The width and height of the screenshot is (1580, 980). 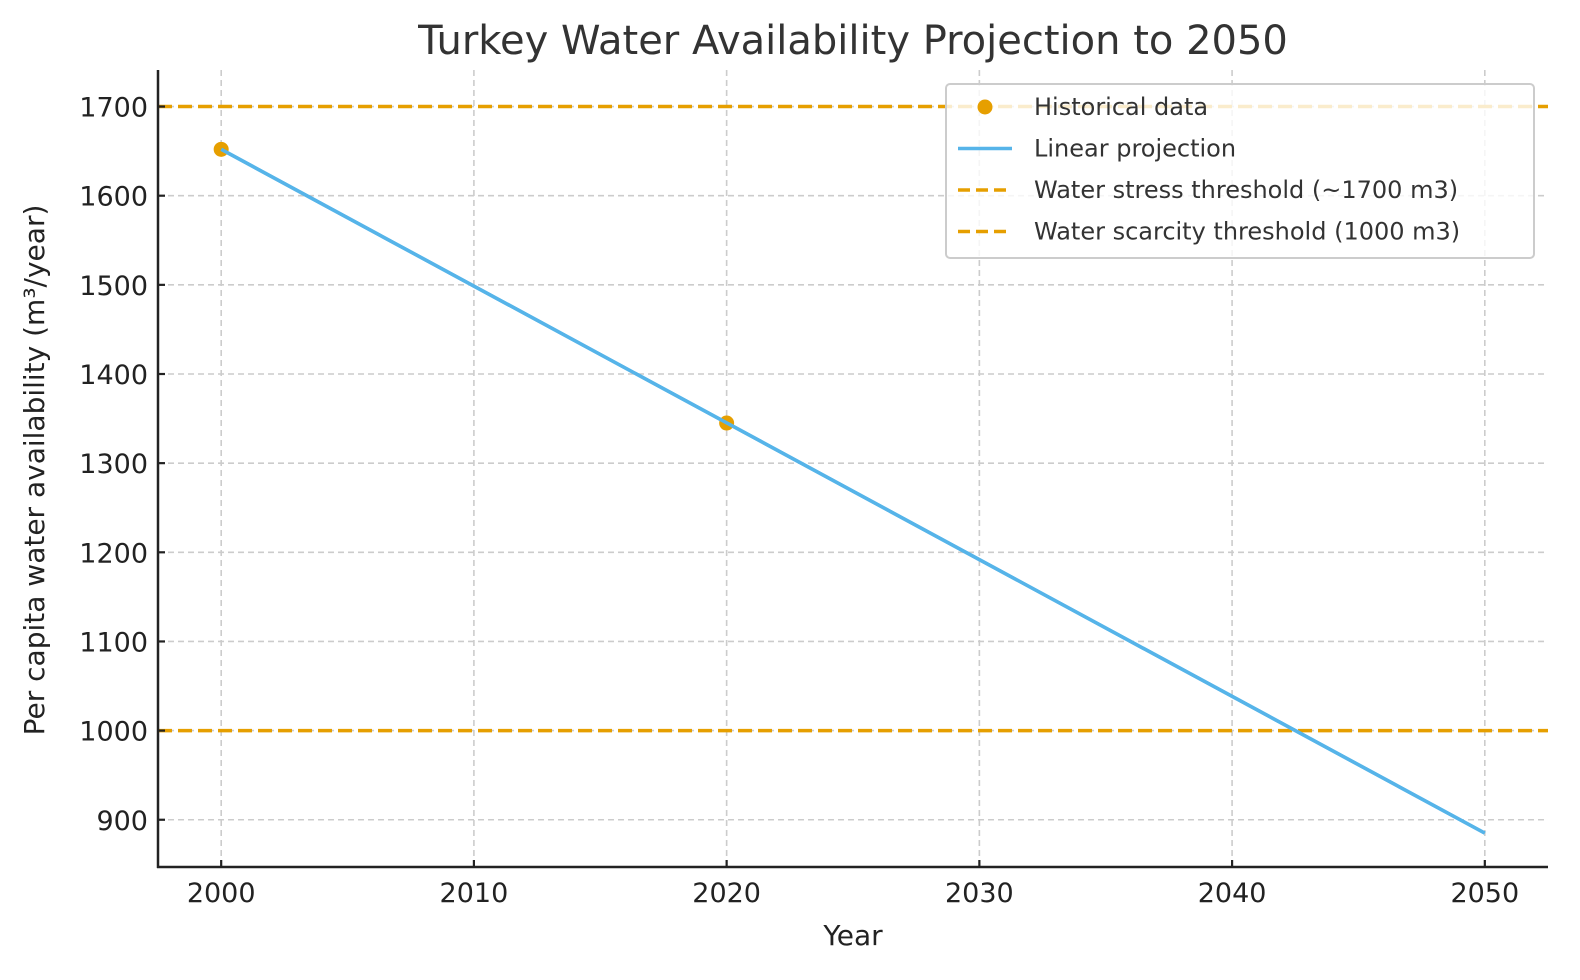 I want to click on legend-label: Linear projection, so click(x=1135, y=149).